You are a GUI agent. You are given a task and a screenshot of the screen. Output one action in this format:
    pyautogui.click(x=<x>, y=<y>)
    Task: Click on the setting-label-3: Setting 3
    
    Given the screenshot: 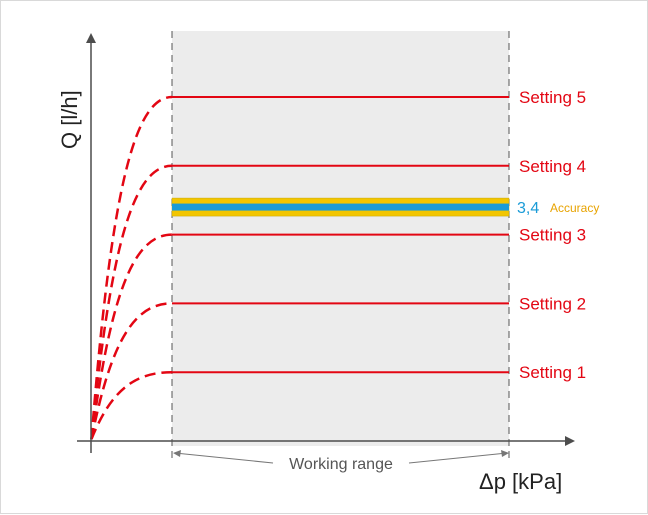 What is the action you would take?
    pyautogui.click(x=552, y=235)
    